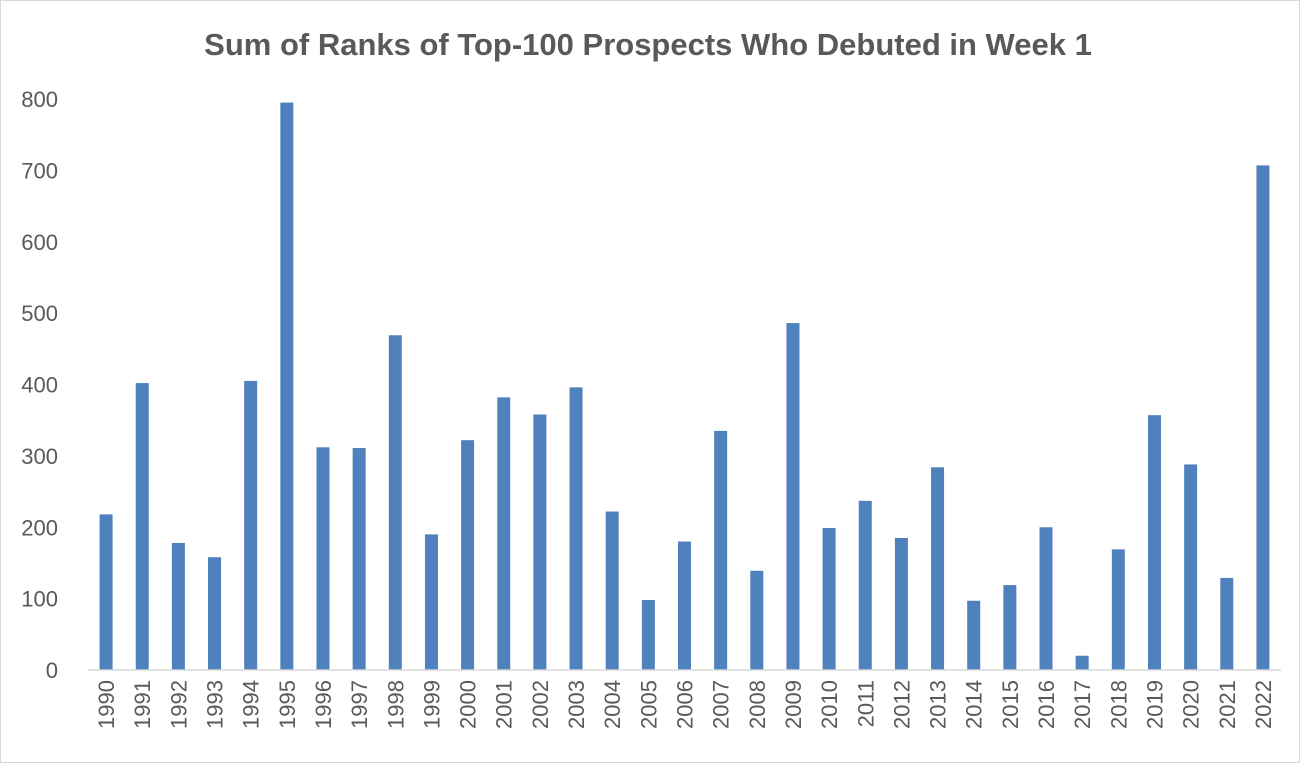  Describe the element at coordinates (684, 605) in the screenshot. I see `bar-2006` at that location.